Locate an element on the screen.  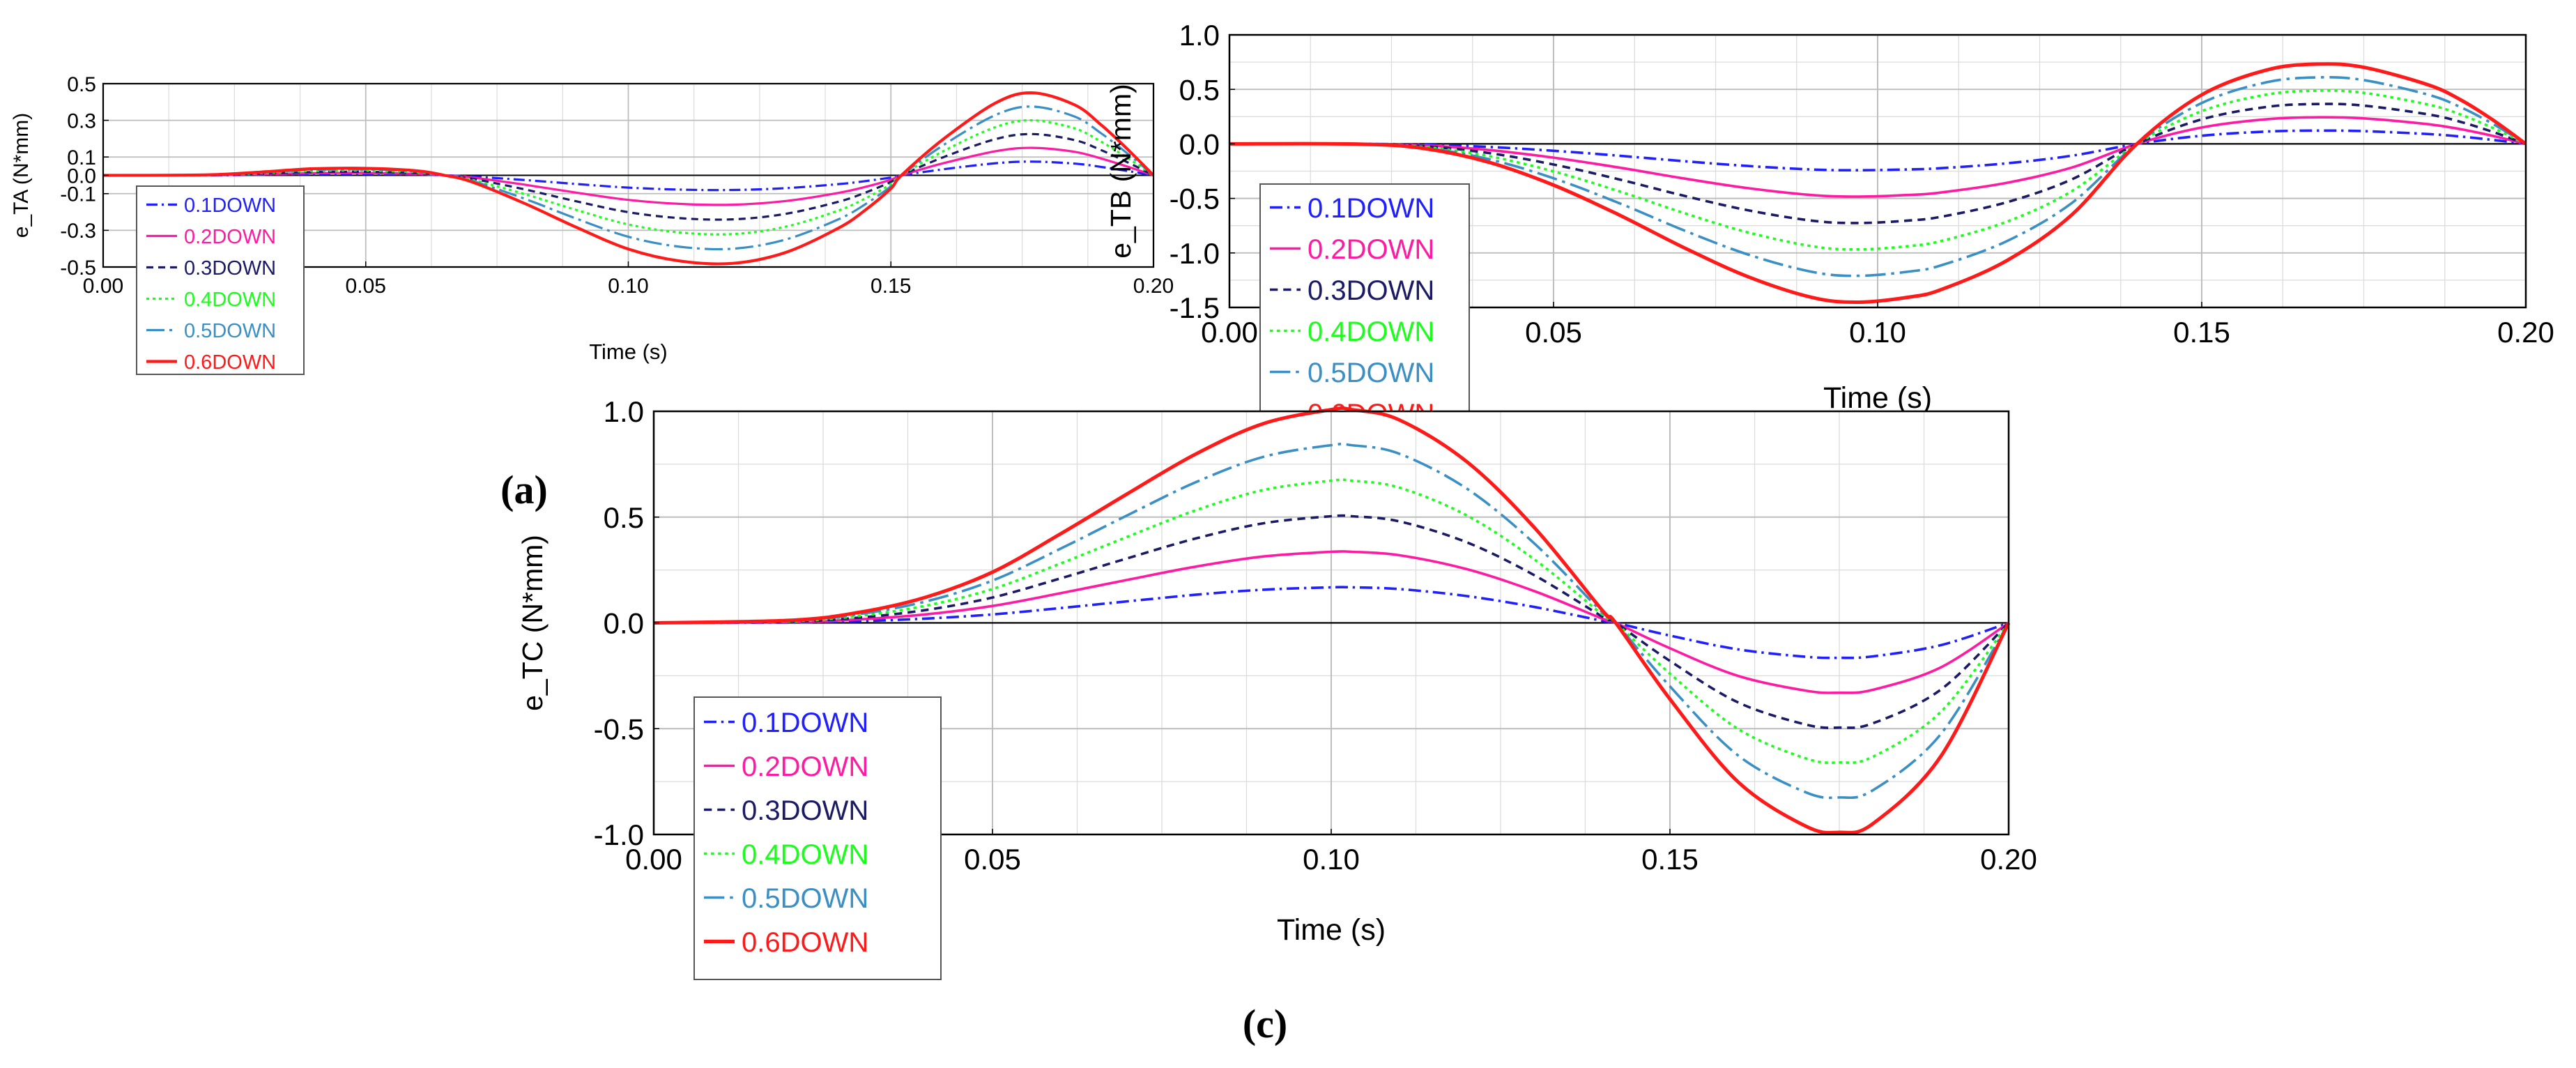
series-line-0.5down is located at coordinates (1878, 176).